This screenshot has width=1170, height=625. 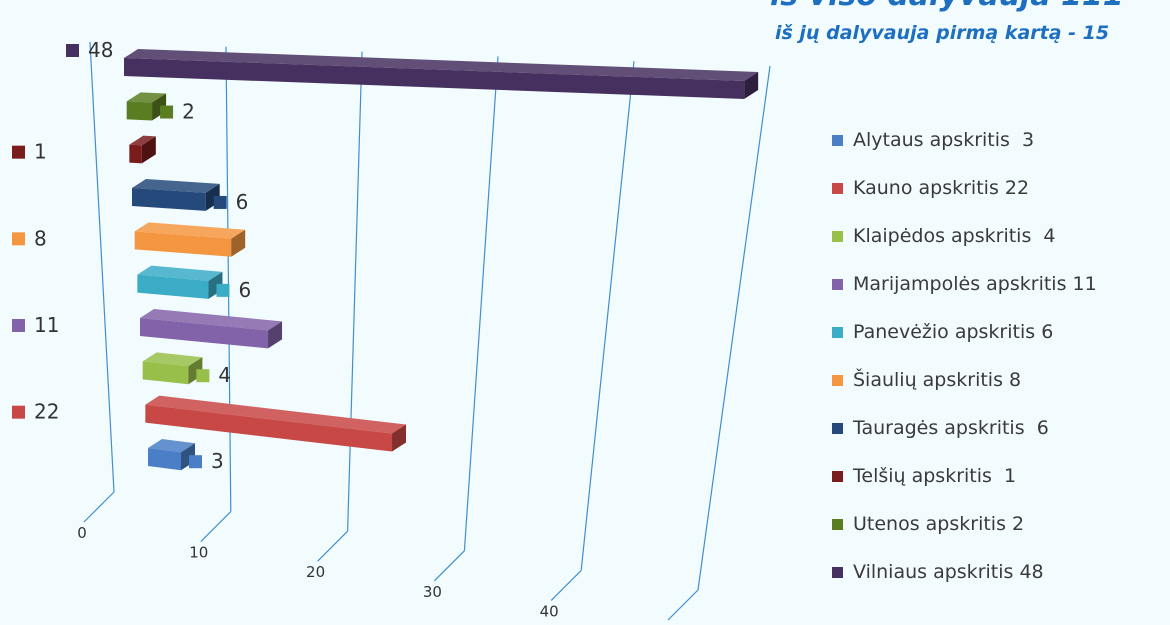 I want to click on data-label-text: 11, so click(x=46, y=325).